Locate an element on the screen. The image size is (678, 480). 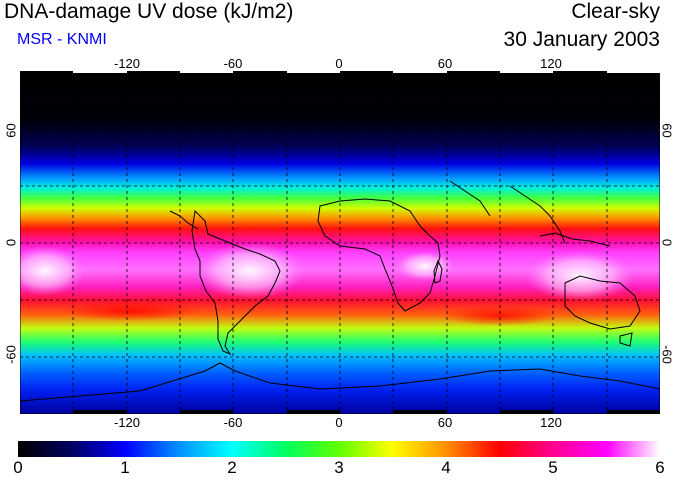
bottom-lon-label: -120 is located at coordinates (127, 422).